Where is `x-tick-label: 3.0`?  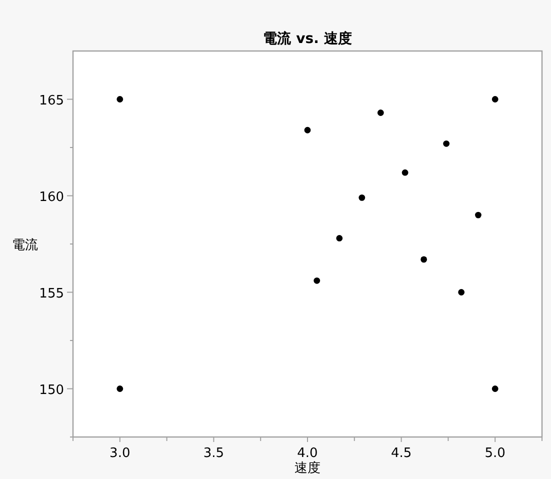 x-tick-label: 3.0 is located at coordinates (120, 453).